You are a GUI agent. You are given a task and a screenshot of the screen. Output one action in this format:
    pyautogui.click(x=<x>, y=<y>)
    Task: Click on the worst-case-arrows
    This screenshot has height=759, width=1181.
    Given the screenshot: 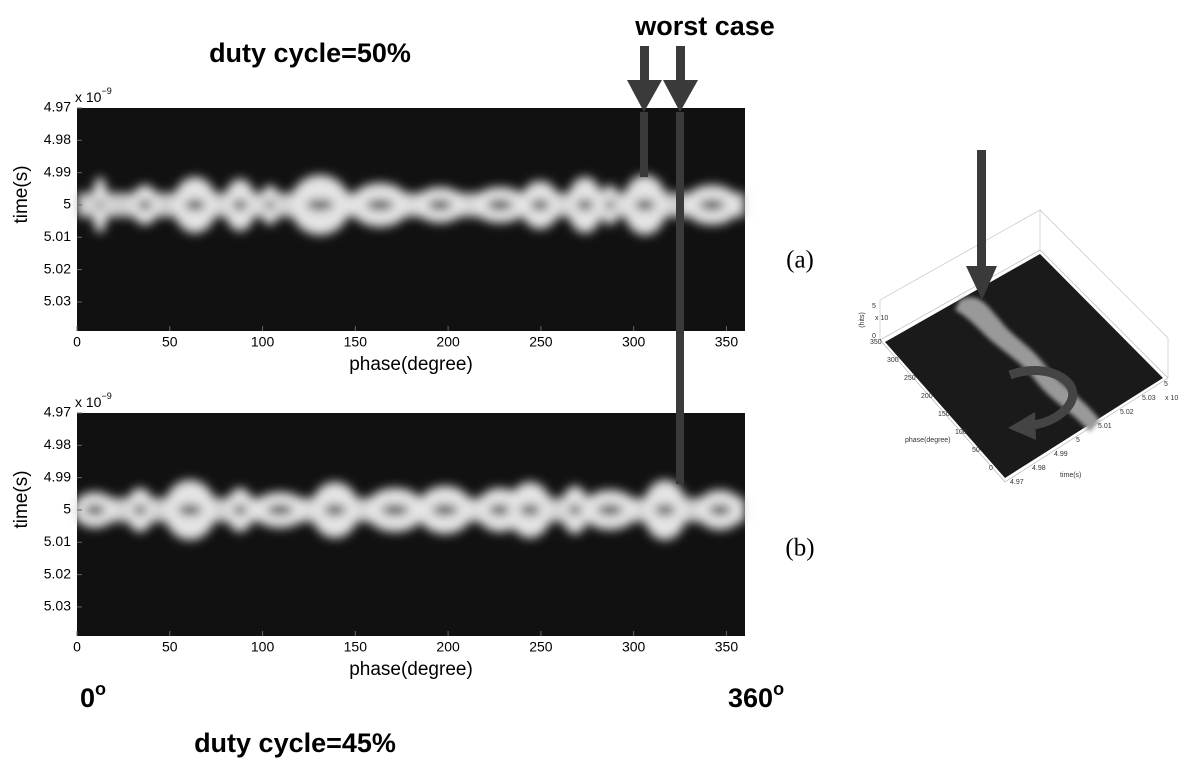 What is the action you would take?
    pyautogui.click(x=662, y=265)
    